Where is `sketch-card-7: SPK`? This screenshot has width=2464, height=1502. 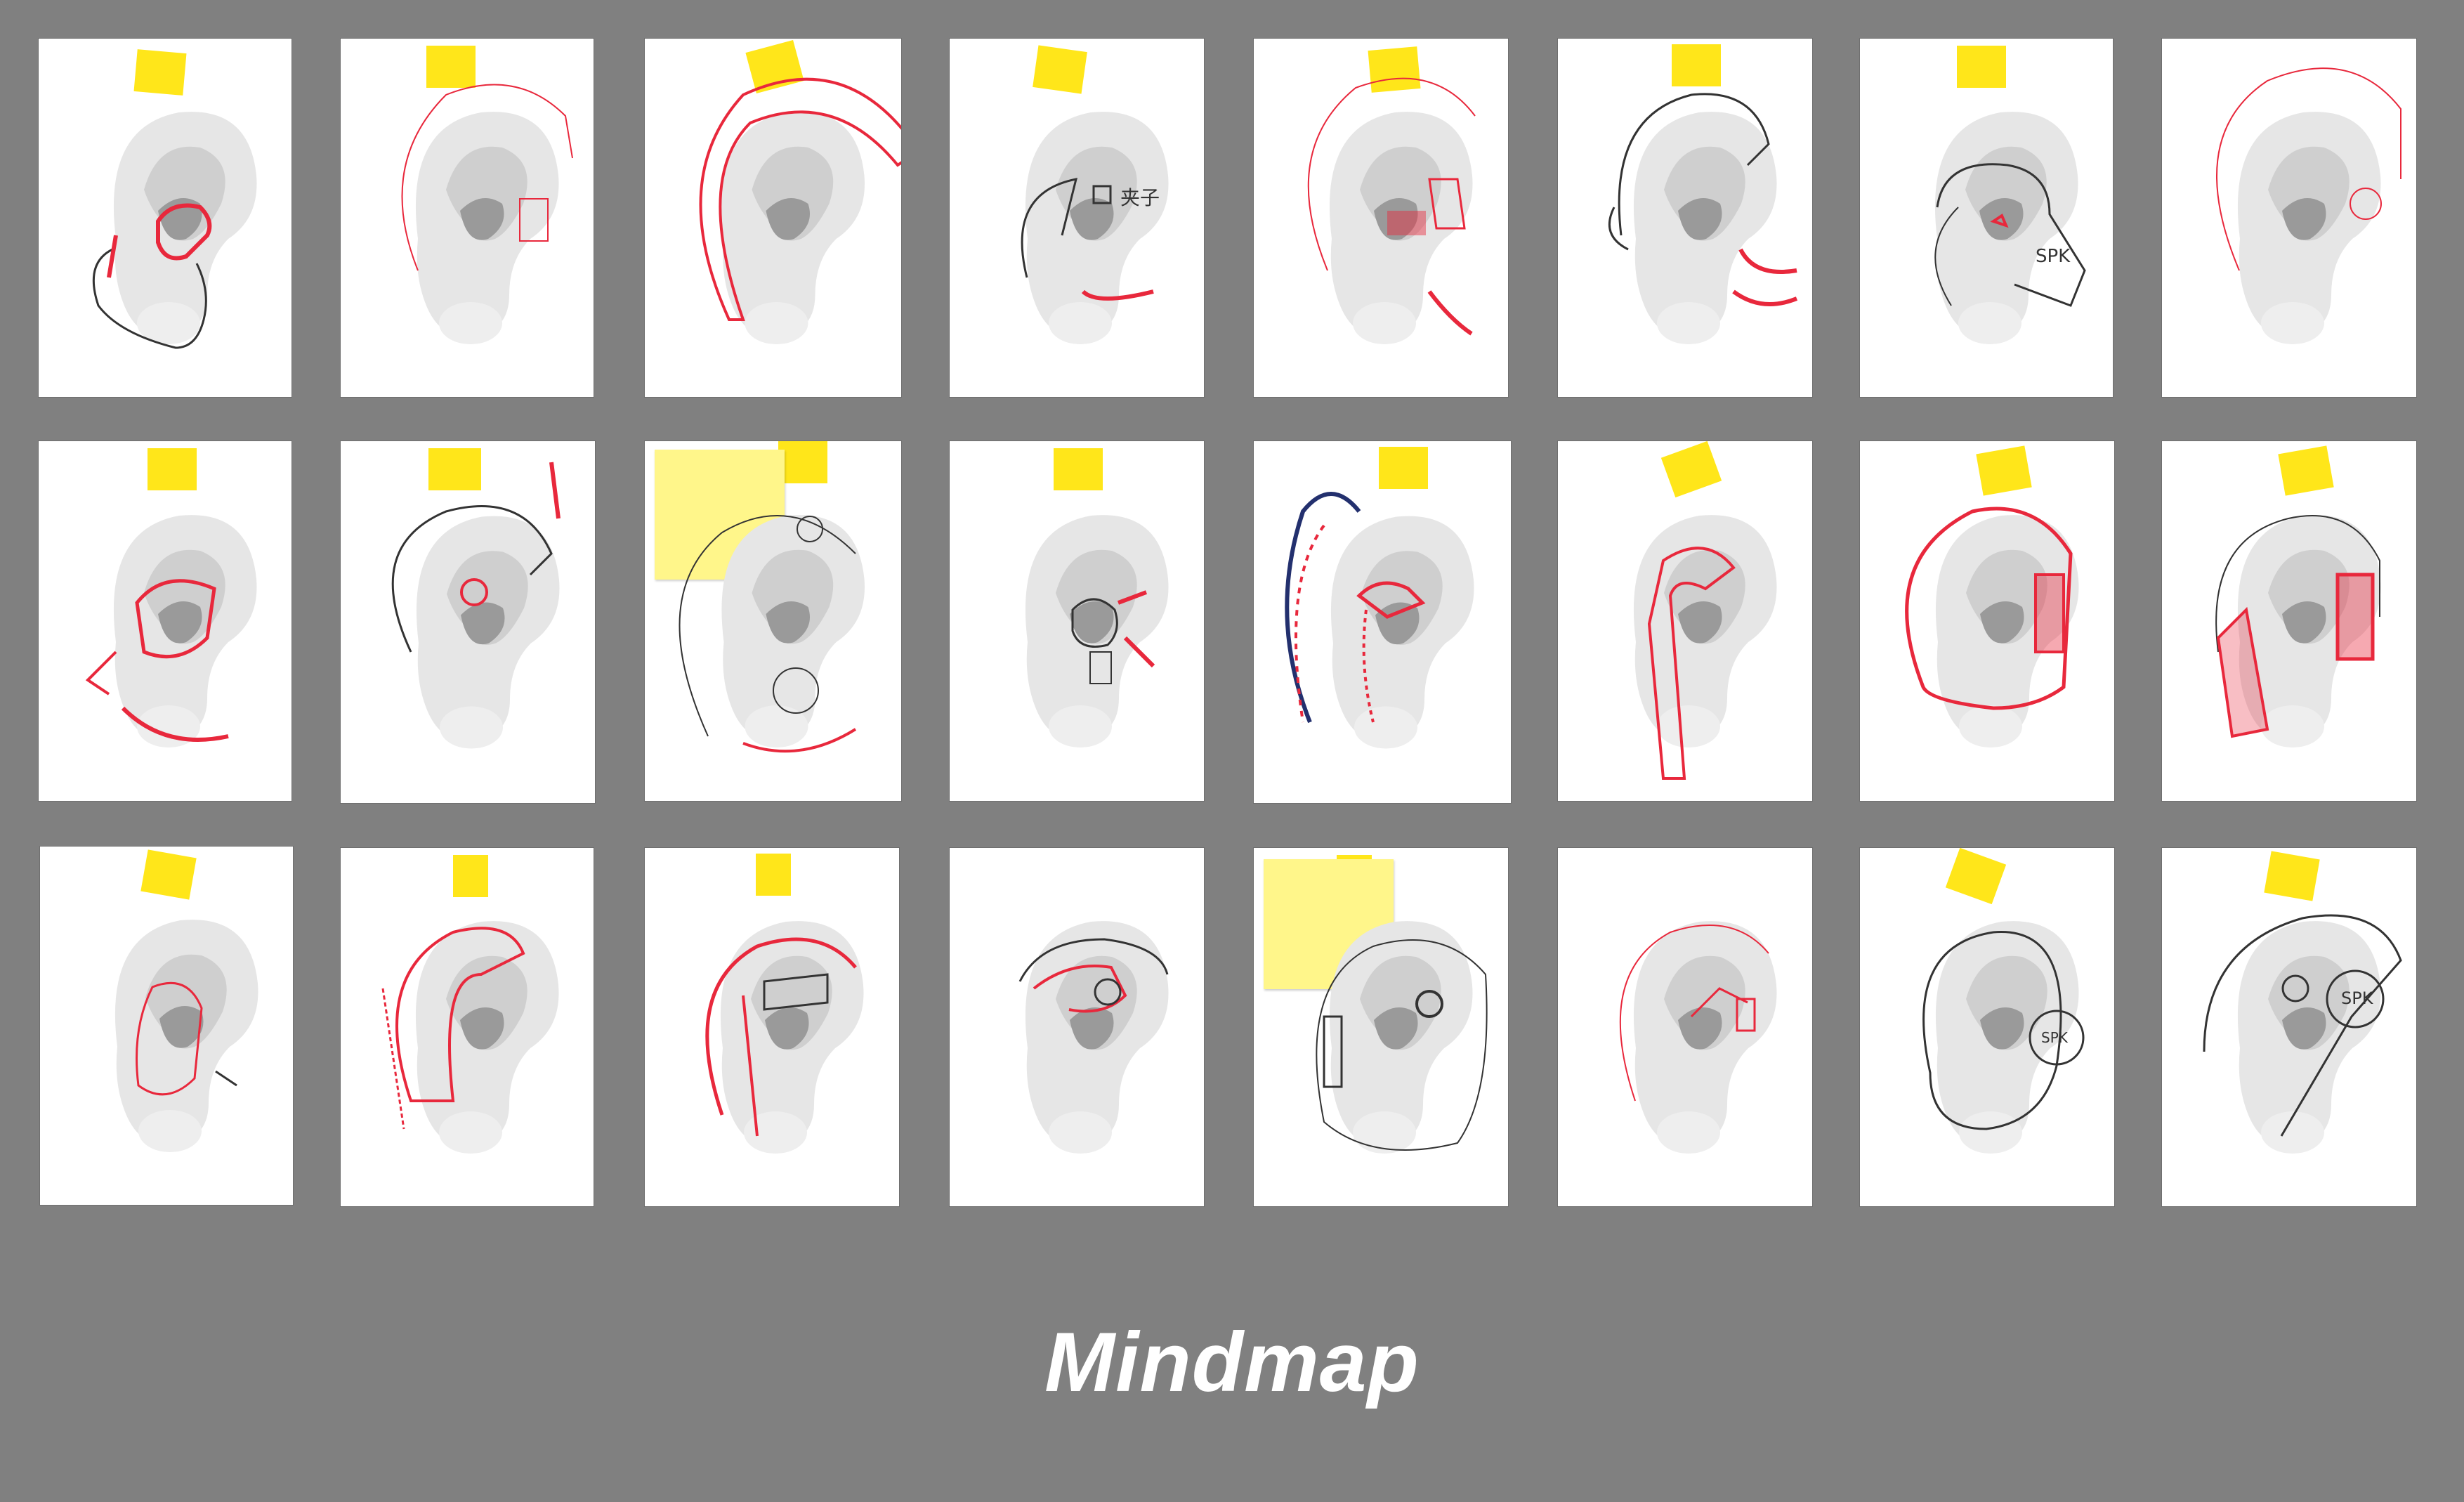 sketch-card-7: SPK is located at coordinates (1986, 218).